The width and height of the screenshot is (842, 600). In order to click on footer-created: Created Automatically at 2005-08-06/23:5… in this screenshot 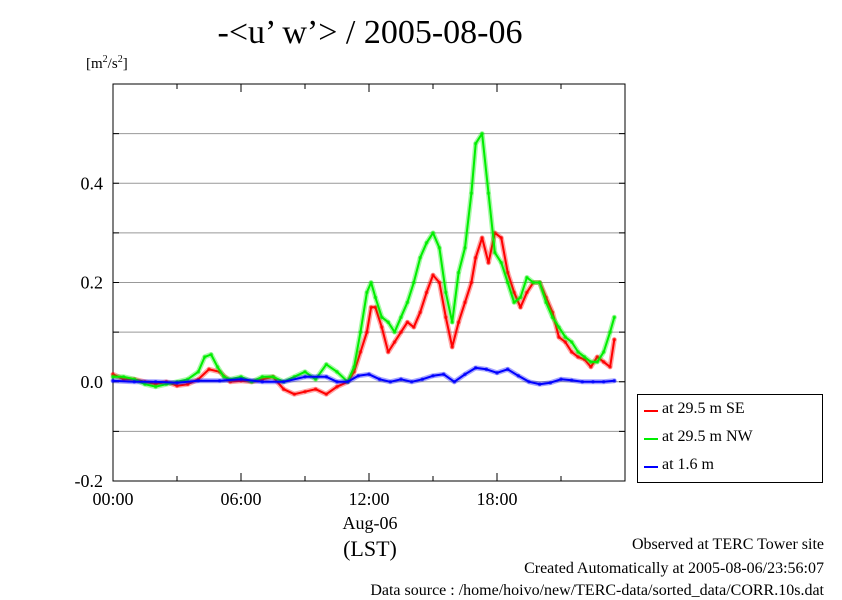, I will do `click(674, 568)`.